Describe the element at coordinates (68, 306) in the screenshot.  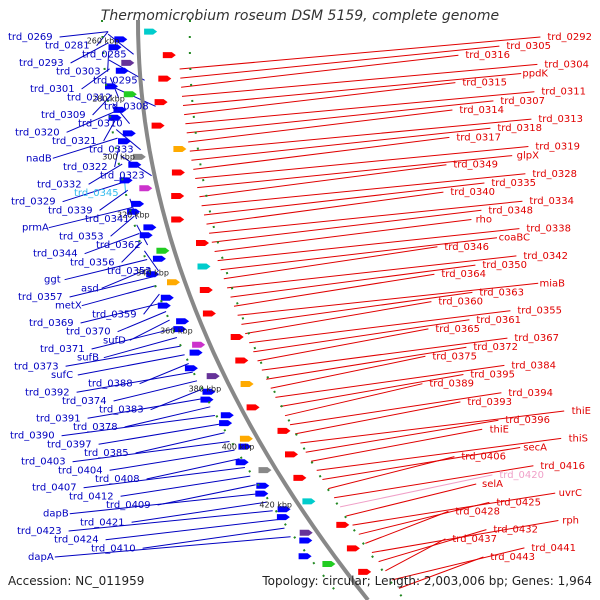
I see `gene-label: metX` at that location.